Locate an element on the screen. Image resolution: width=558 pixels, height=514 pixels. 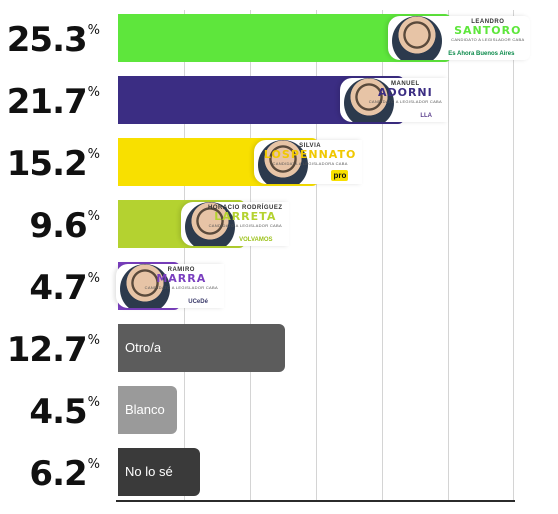
bar-label: No lo sé is located at coordinates (149, 471).